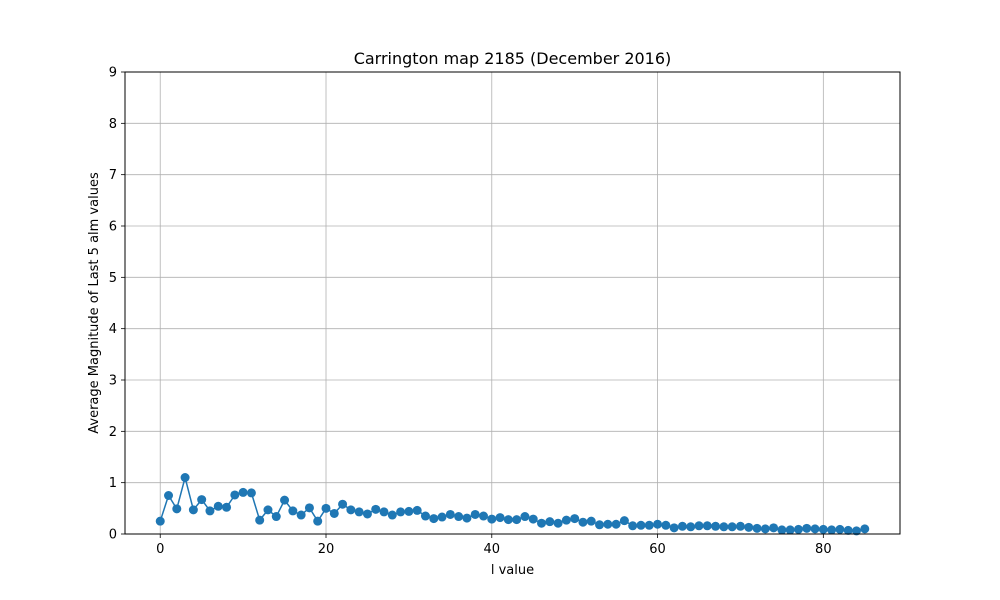 The width and height of the screenshot is (1000, 600). What do you see at coordinates (113, 381) in the screenshot?
I see `y-tick-label: 3` at bounding box center [113, 381].